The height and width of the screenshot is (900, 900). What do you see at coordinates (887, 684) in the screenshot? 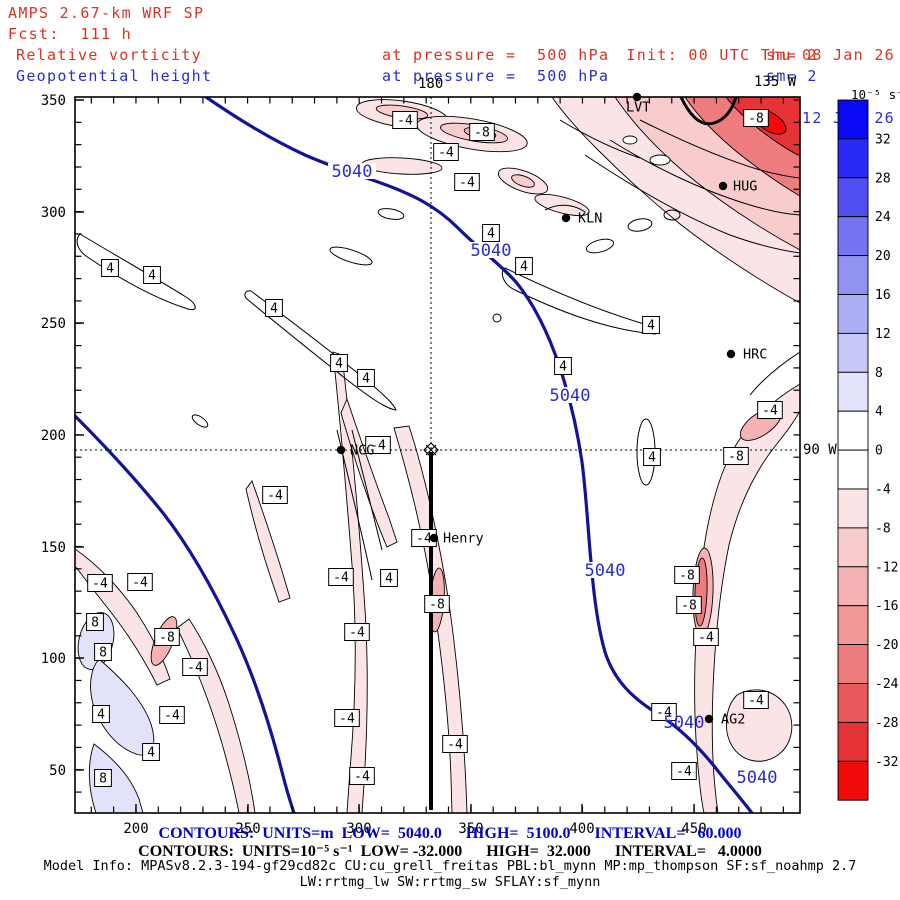
I see `colorbar-tick-label: -24` at bounding box center [887, 684].